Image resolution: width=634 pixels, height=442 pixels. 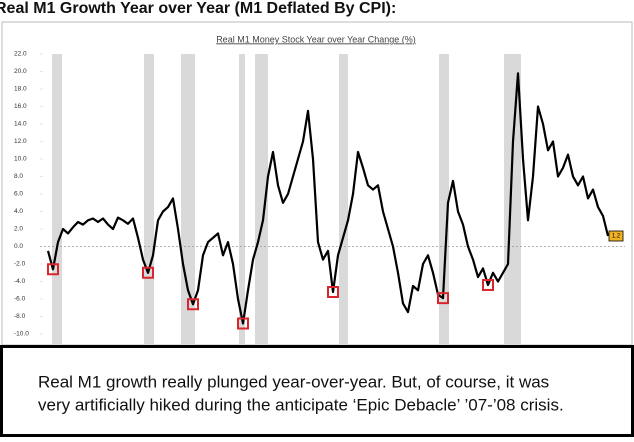 What do you see at coordinates (20, 159) in the screenshot?
I see `y-tick-label: 10.0` at bounding box center [20, 159].